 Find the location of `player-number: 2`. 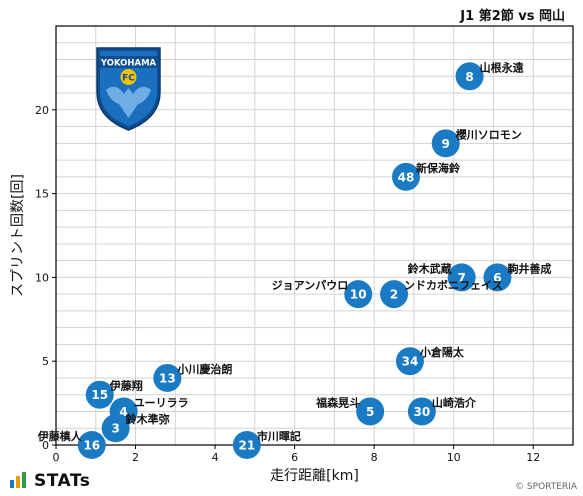

player-number: 2 is located at coordinates (394, 295).